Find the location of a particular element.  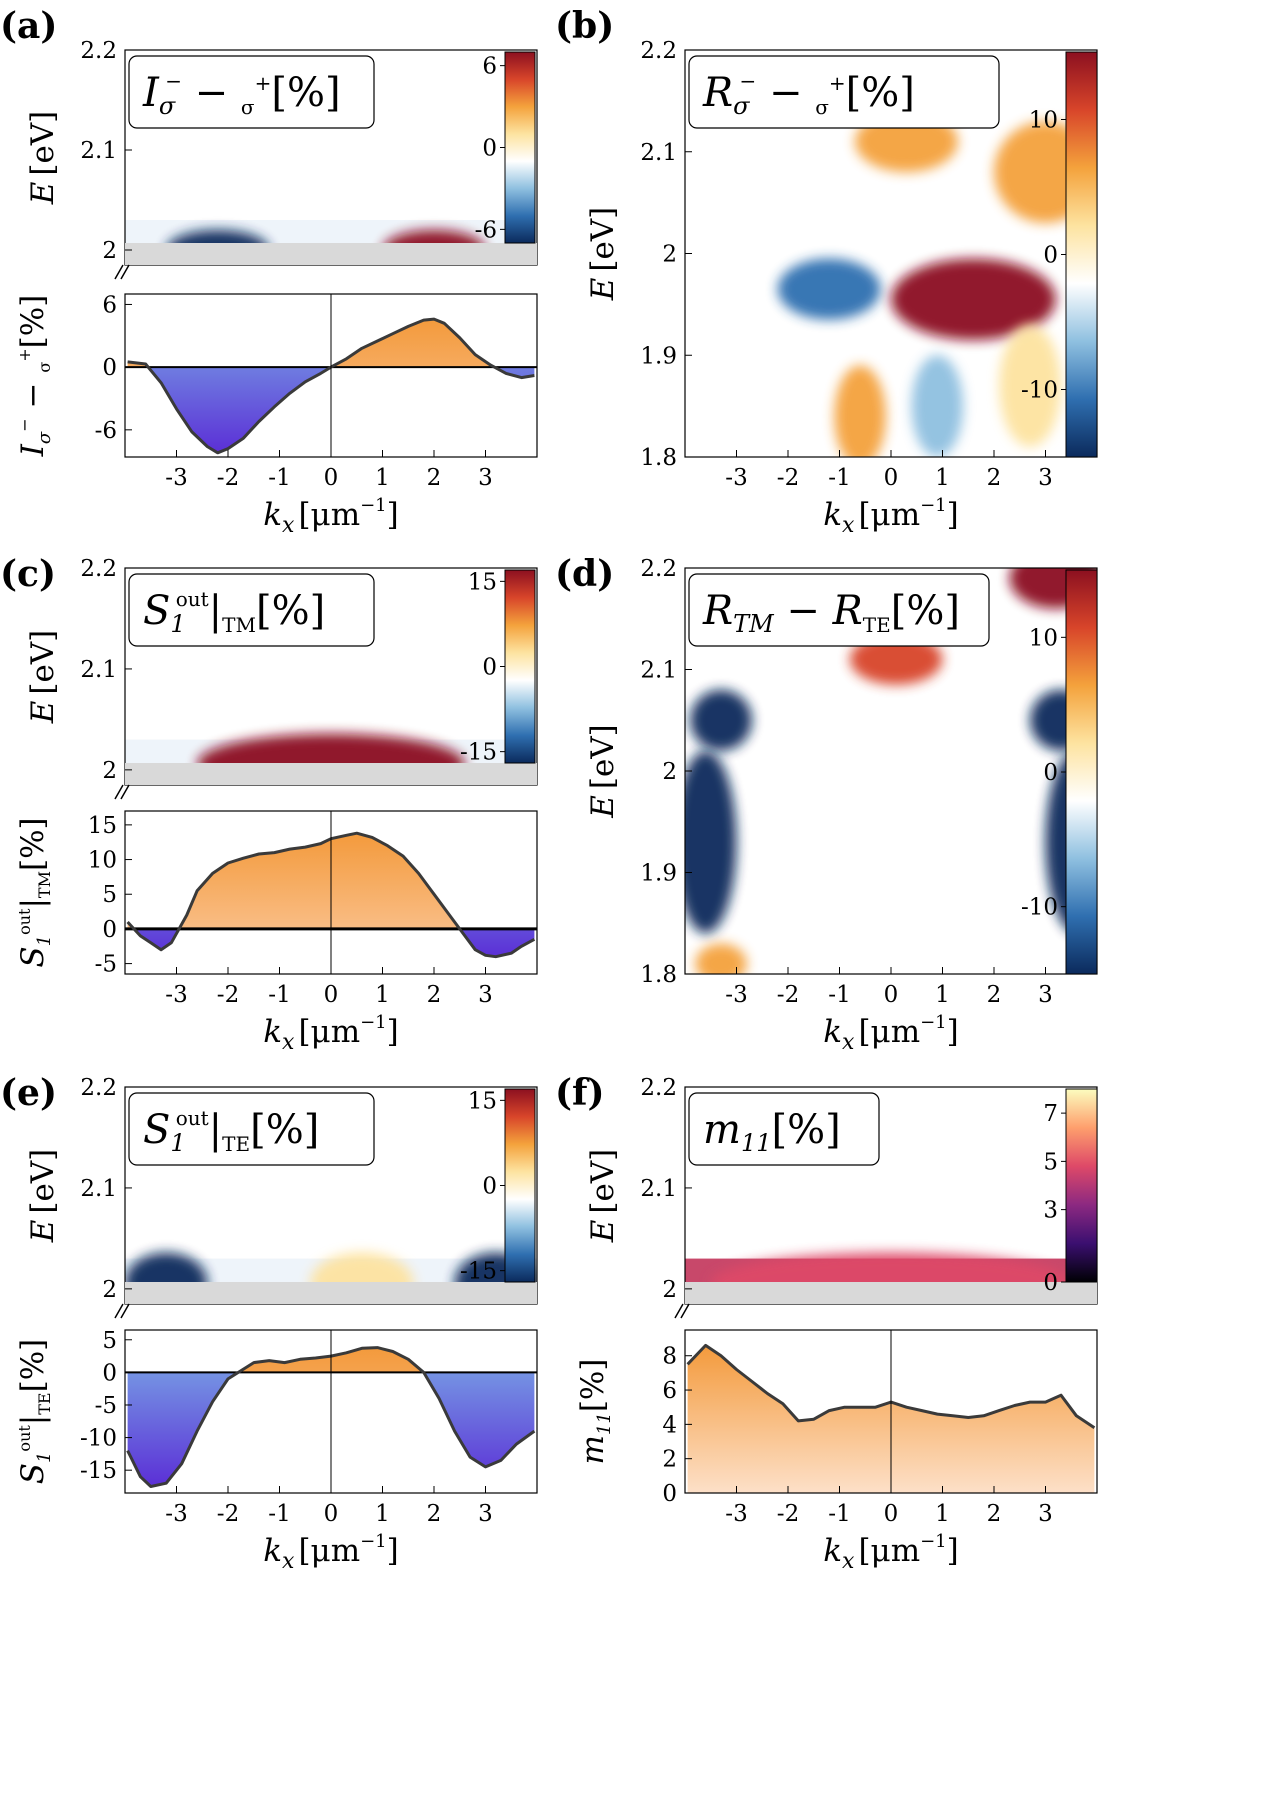

colorbar-tick-label: 3 is located at coordinates (1050, 1211).